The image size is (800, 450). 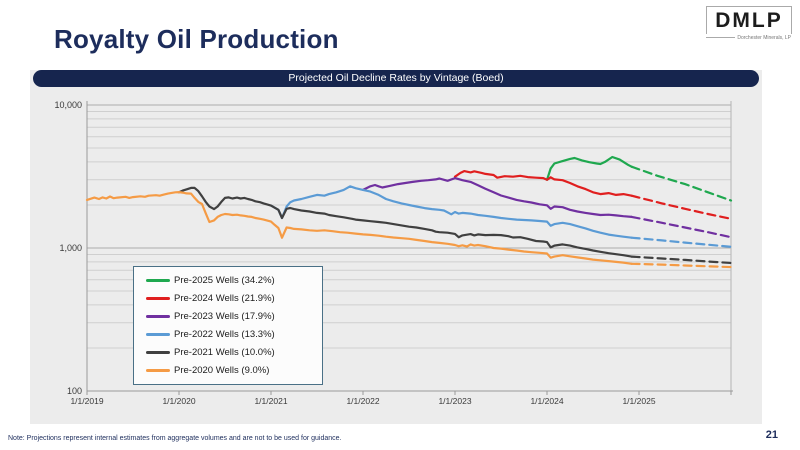 I want to click on legend-item-pre-2022: Pre-2022 Wells (13.3%), so click(x=229, y=334).